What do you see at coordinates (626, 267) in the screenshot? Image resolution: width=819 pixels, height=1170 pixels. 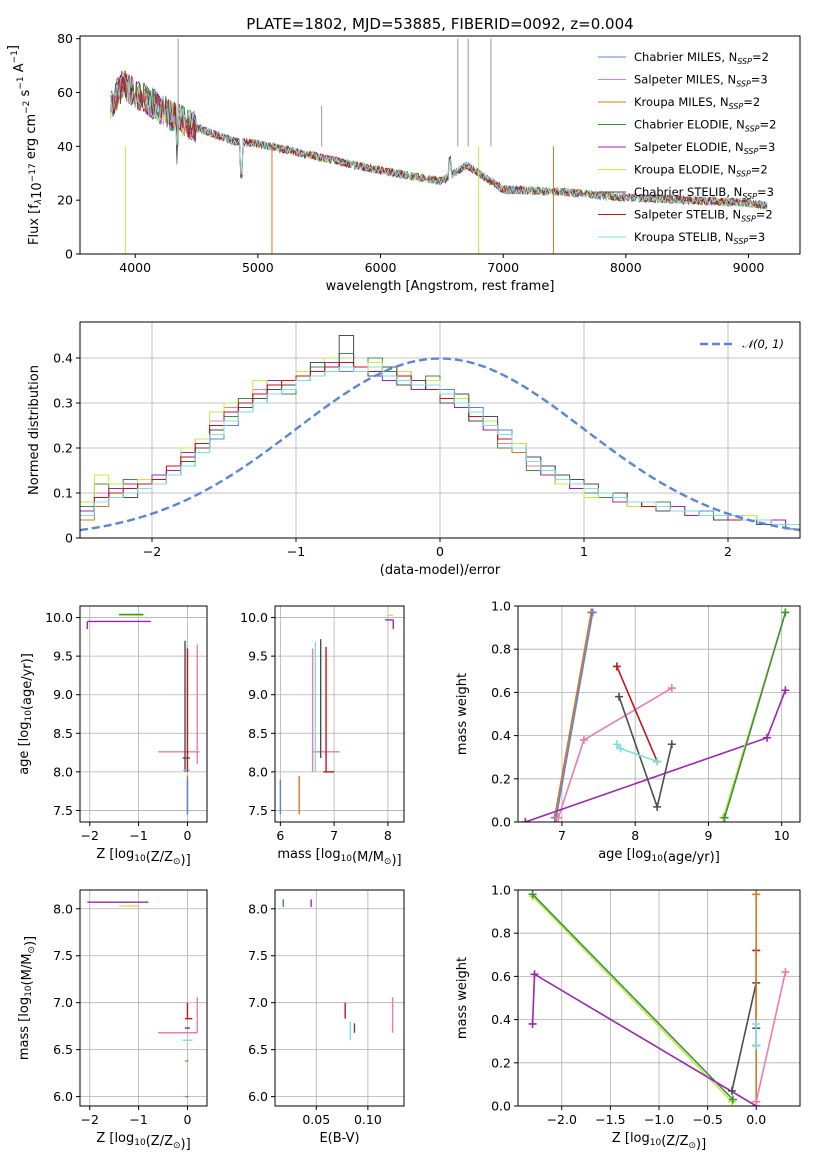 I see `x-tick-label: 8000` at bounding box center [626, 267].